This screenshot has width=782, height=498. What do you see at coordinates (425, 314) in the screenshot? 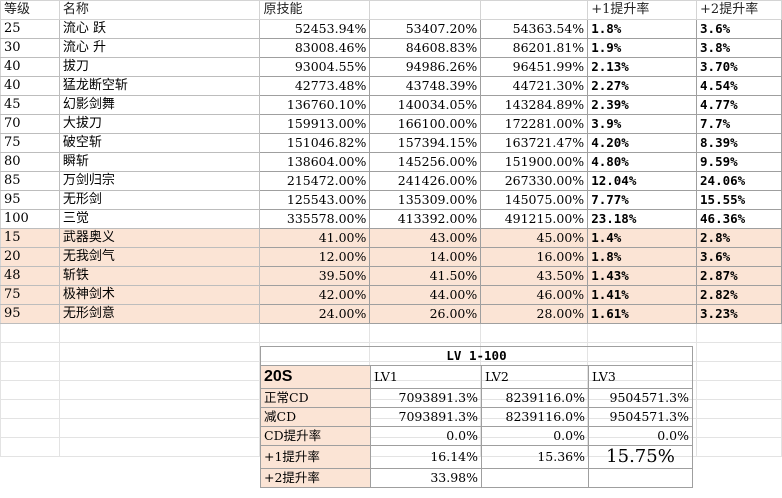
I see `value-plus1-cell: 26.00%` at bounding box center [425, 314].